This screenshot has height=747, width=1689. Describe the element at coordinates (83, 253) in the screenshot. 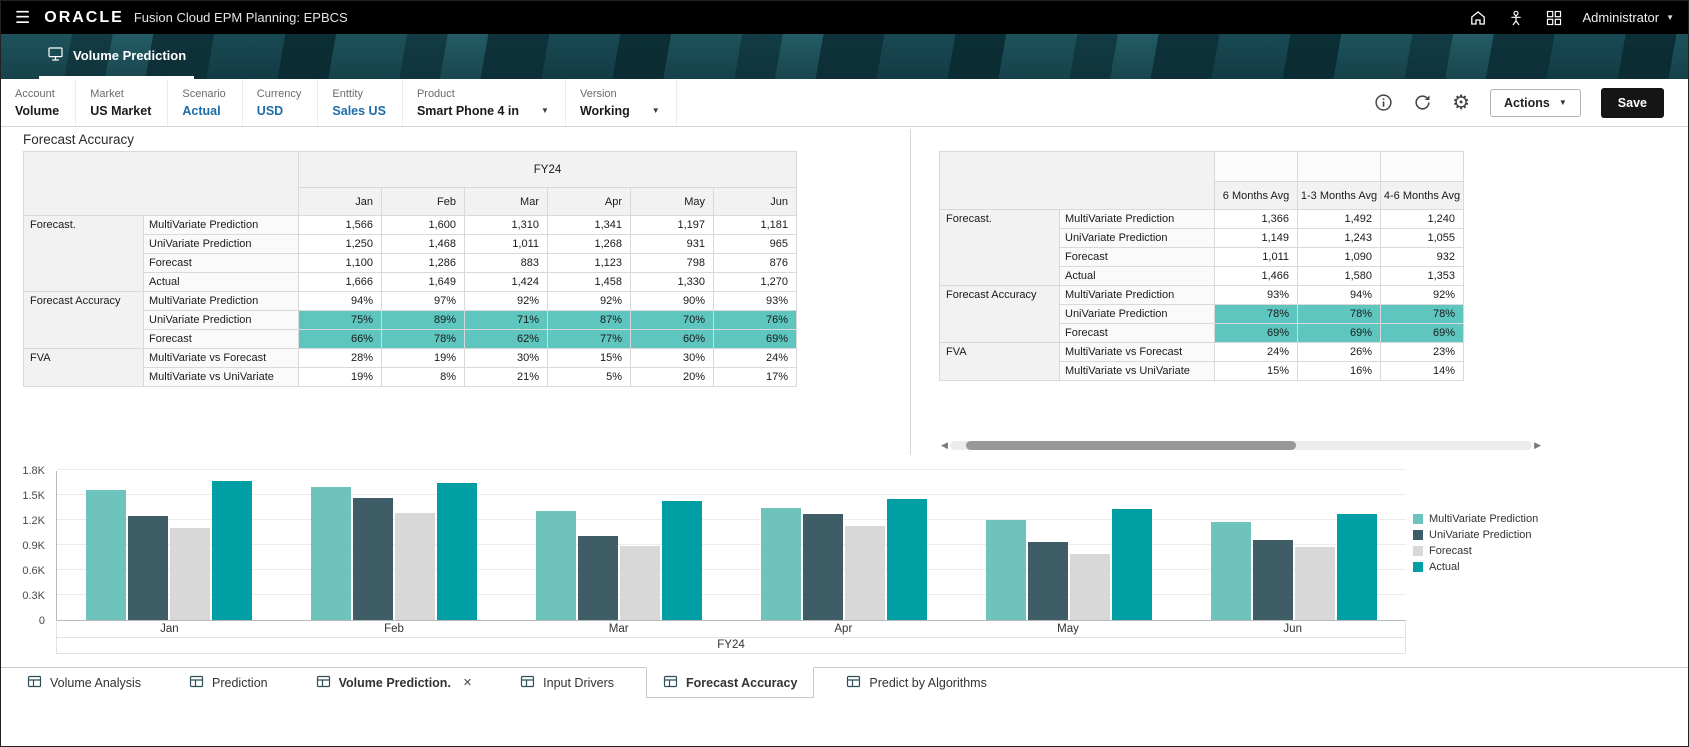

I see `row-group-header: Forecast.` at that location.